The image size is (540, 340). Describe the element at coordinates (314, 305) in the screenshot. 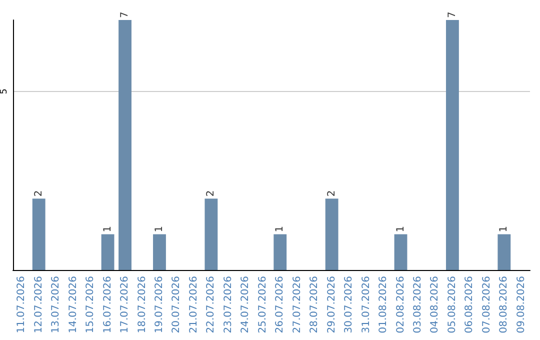

I see `x-tick-label: 28.07.2026` at that location.